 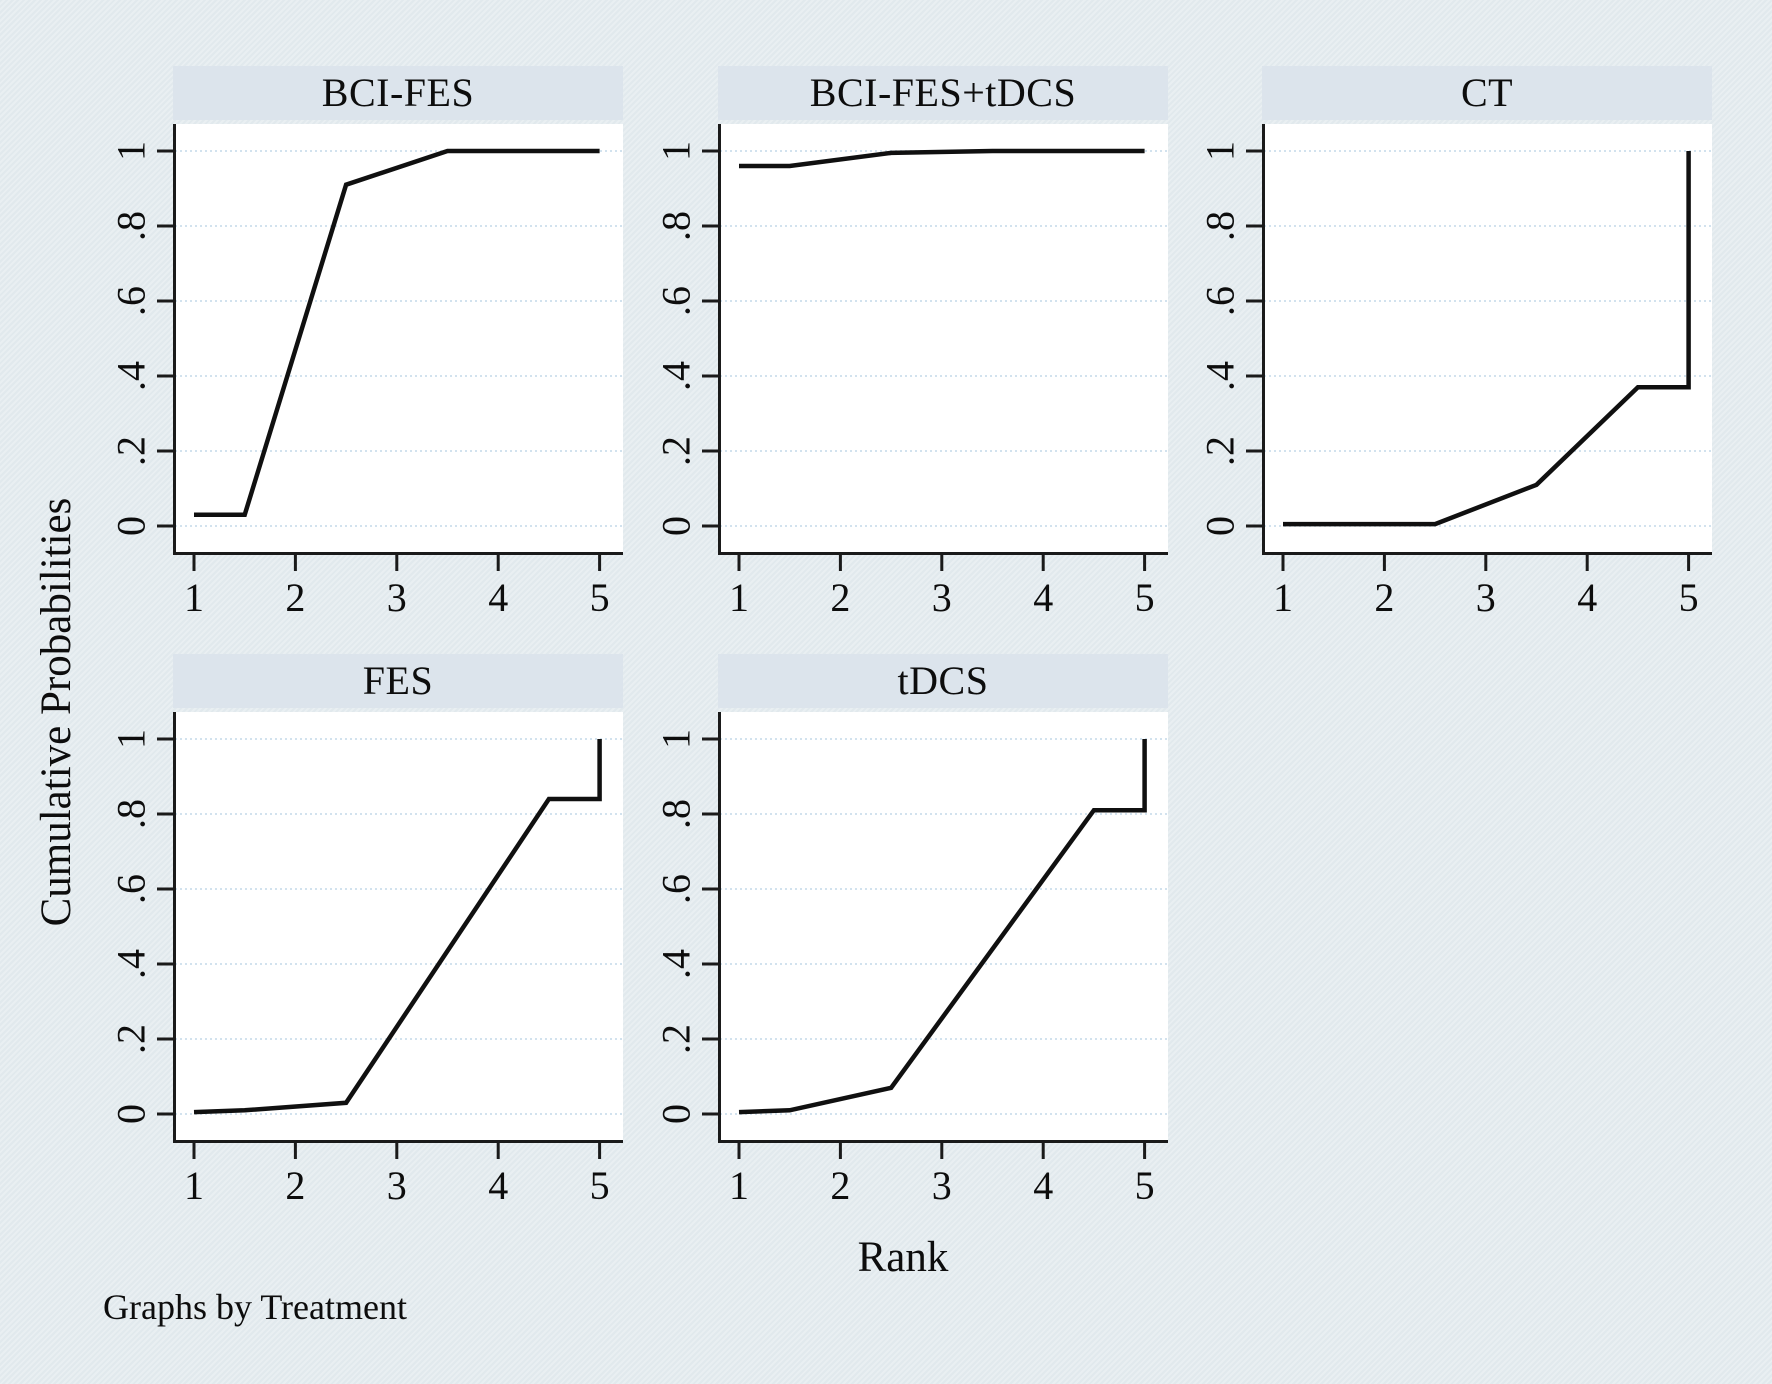 I want to click on panel-title: BCI-FES, so click(x=398, y=93).